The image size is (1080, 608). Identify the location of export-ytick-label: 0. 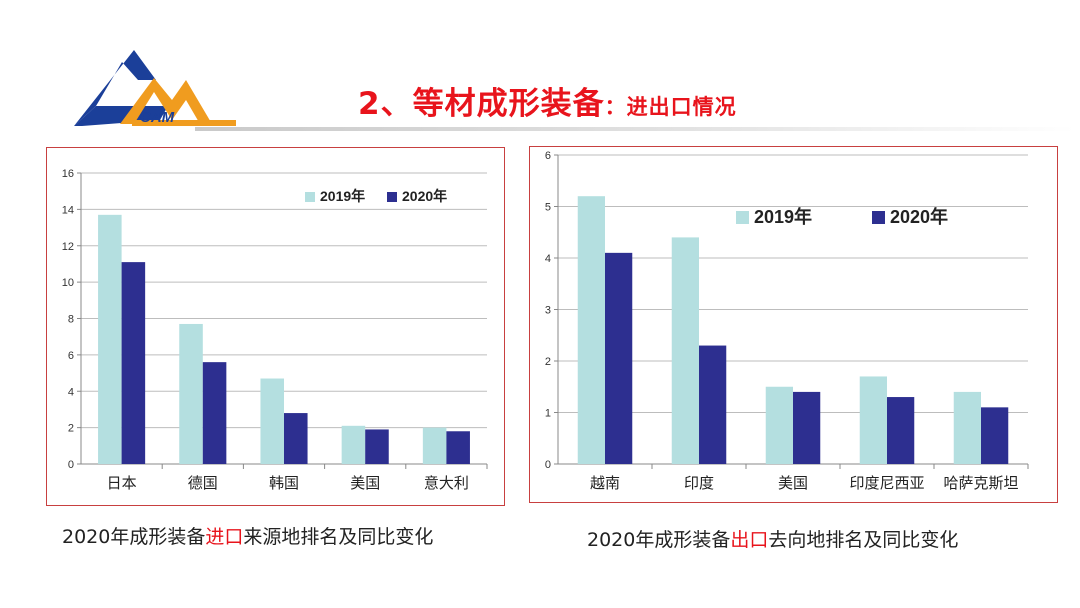
(548, 465).